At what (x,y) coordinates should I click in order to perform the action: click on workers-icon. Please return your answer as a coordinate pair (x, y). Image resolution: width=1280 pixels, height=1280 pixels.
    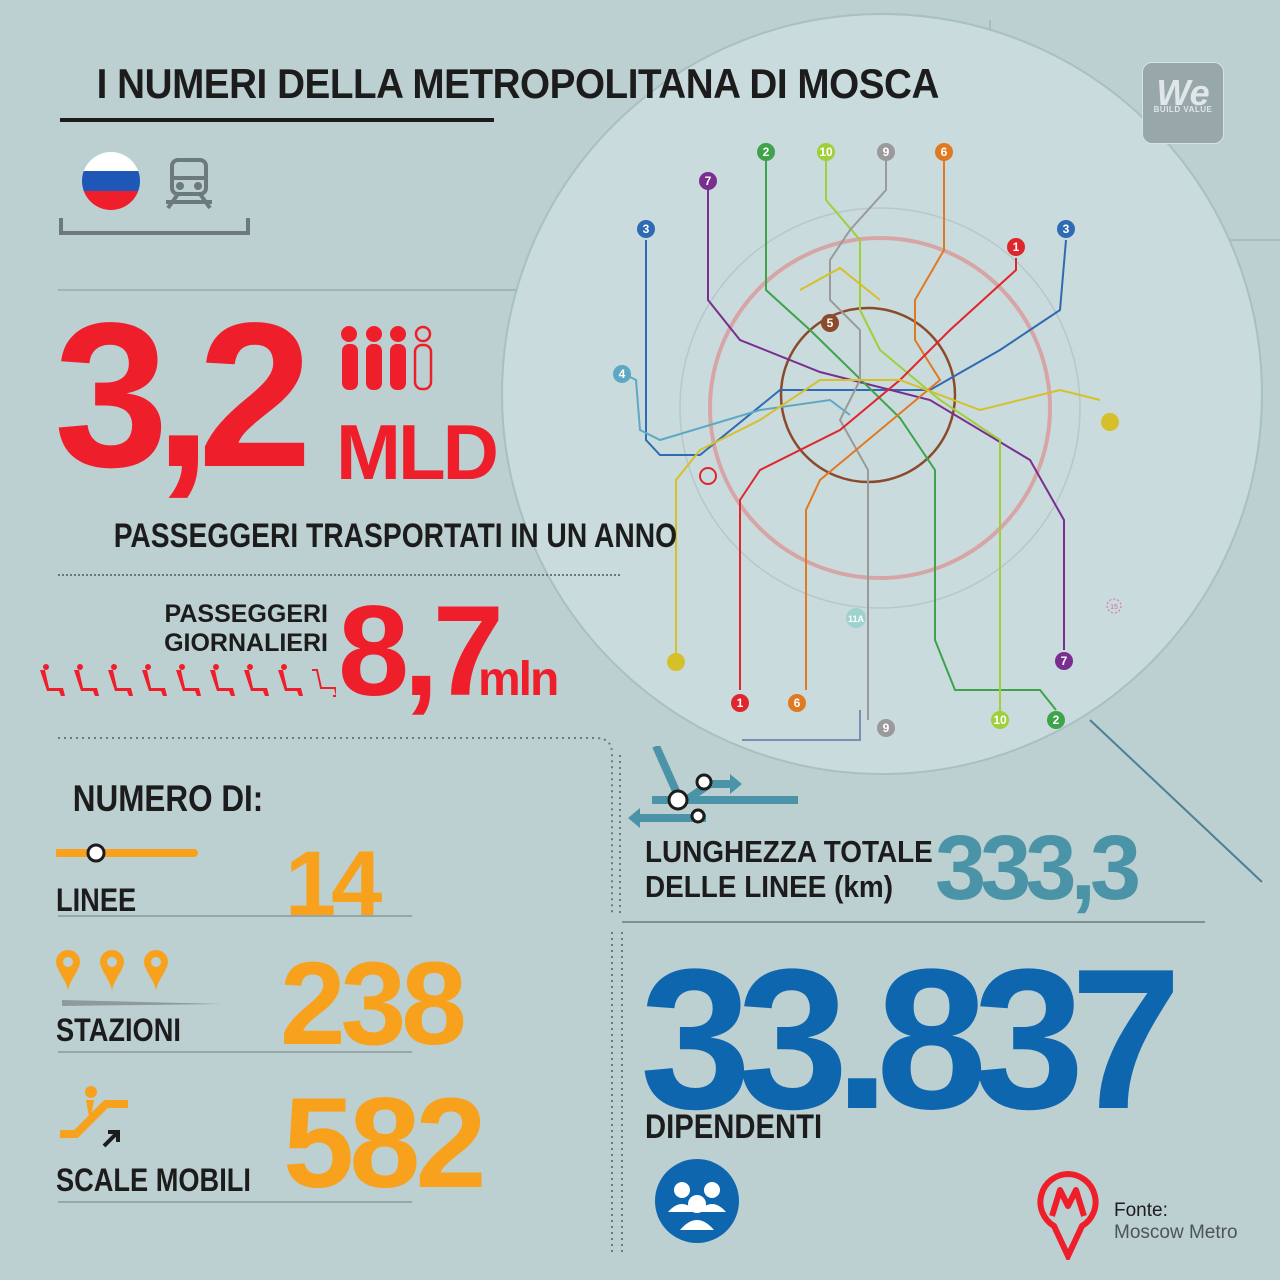
    Looking at the image, I should click on (697, 1201).